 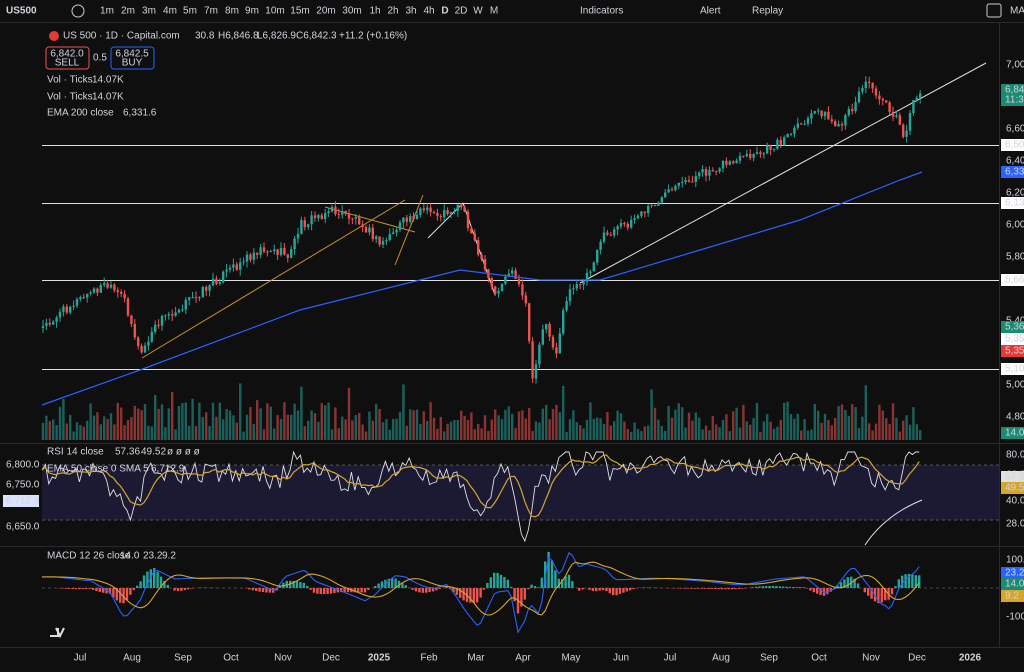 What do you see at coordinates (351, 11) in the screenshot?
I see `timeframe: 30m` at bounding box center [351, 11].